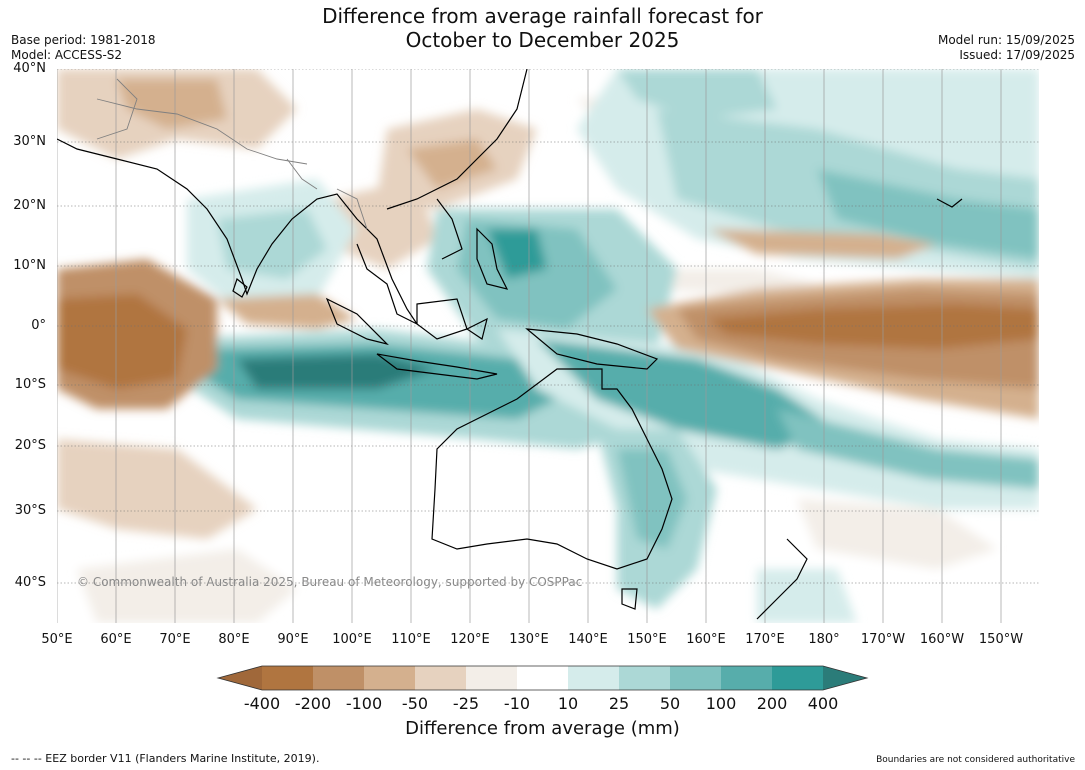  What do you see at coordinates (29, 141) in the screenshot?
I see `lat-label-30n: 30°N` at bounding box center [29, 141].